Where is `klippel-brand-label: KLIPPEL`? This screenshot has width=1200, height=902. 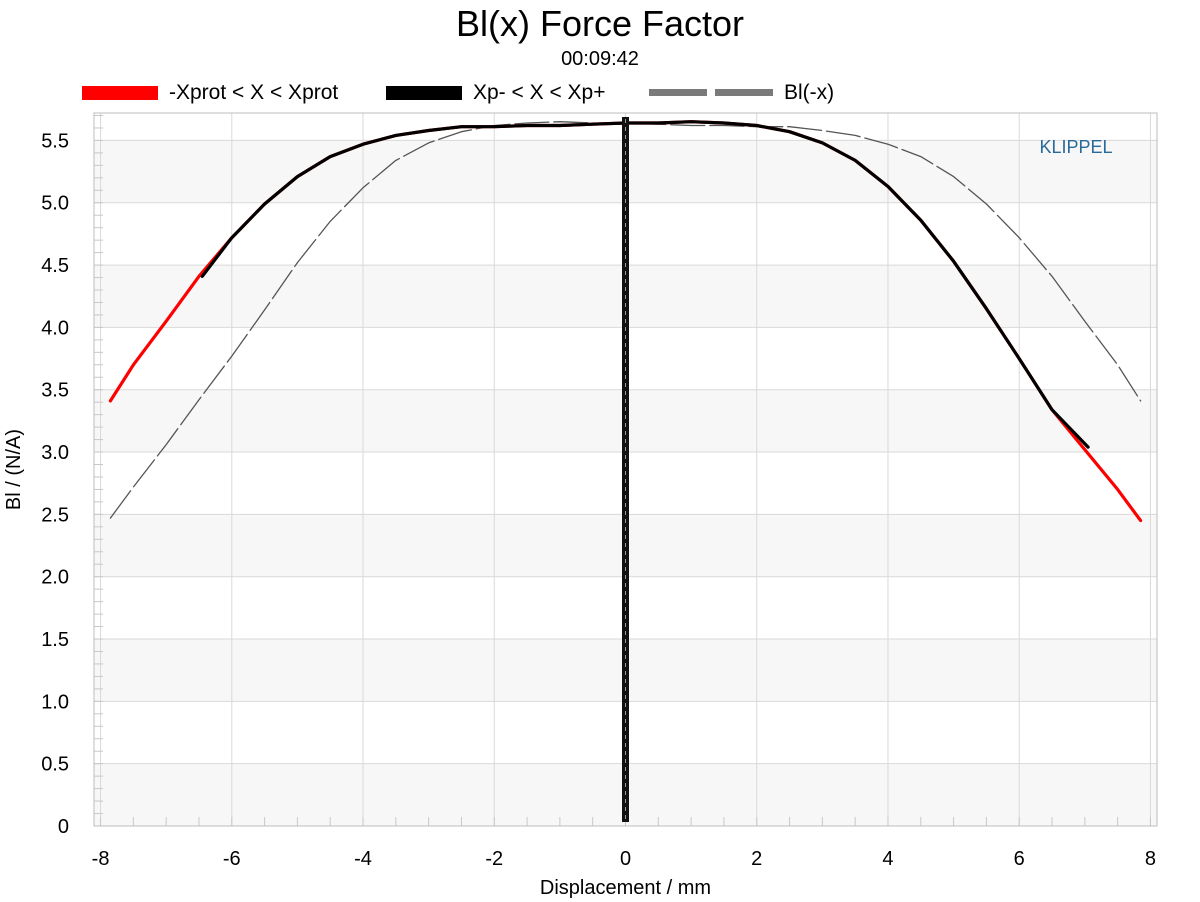 klippel-brand-label: KLIPPEL is located at coordinates (1075, 147).